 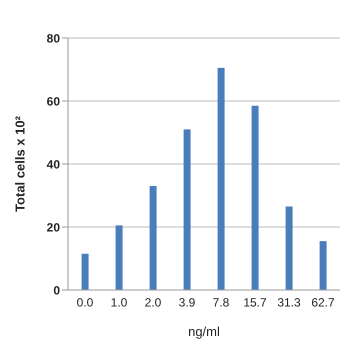 What do you see at coordinates (323, 303) in the screenshot?
I see `x-tick-label: 62.7` at bounding box center [323, 303].